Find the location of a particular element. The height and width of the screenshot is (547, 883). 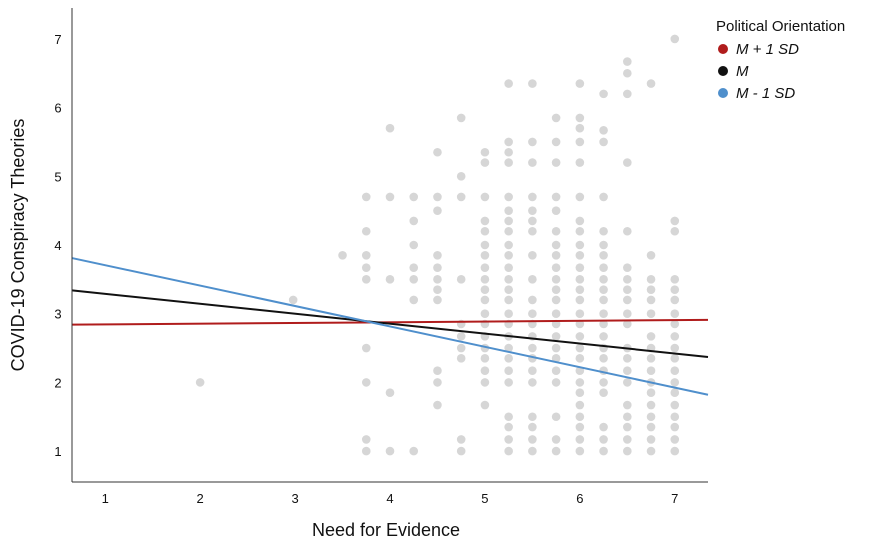

y-tick-labels: 1 2 3 4 5 6 7 is located at coordinates (57, 245).